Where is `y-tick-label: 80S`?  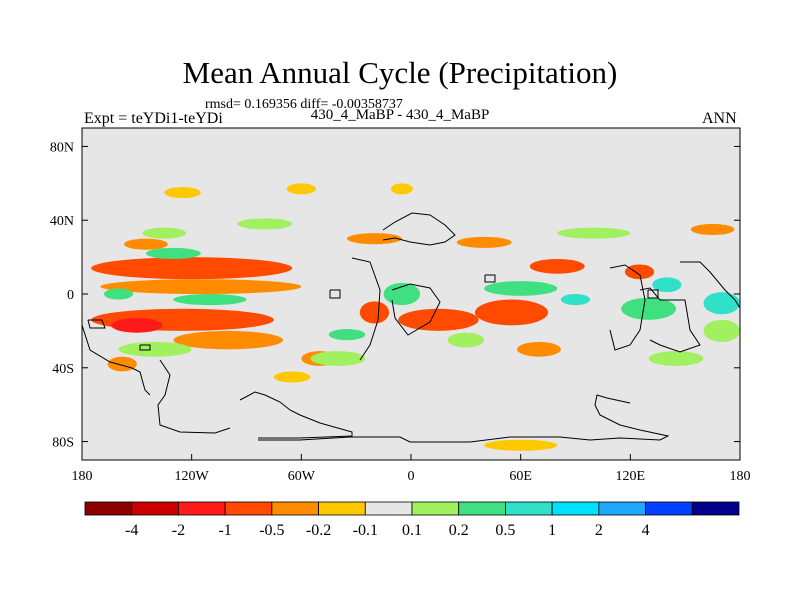 y-tick-label: 80S is located at coordinates (63, 443).